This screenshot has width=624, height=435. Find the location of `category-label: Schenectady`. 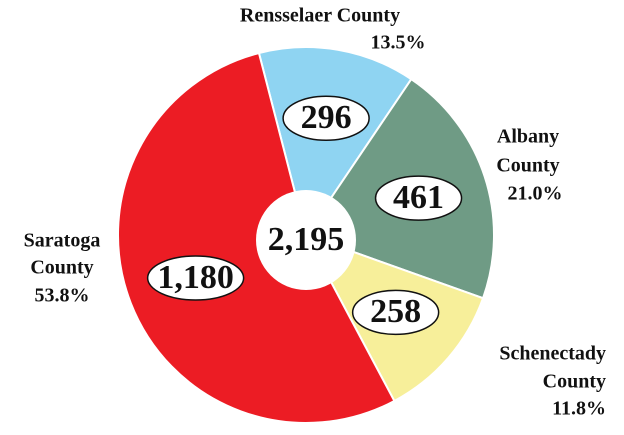

category-label: Schenectady is located at coordinates (552, 354).